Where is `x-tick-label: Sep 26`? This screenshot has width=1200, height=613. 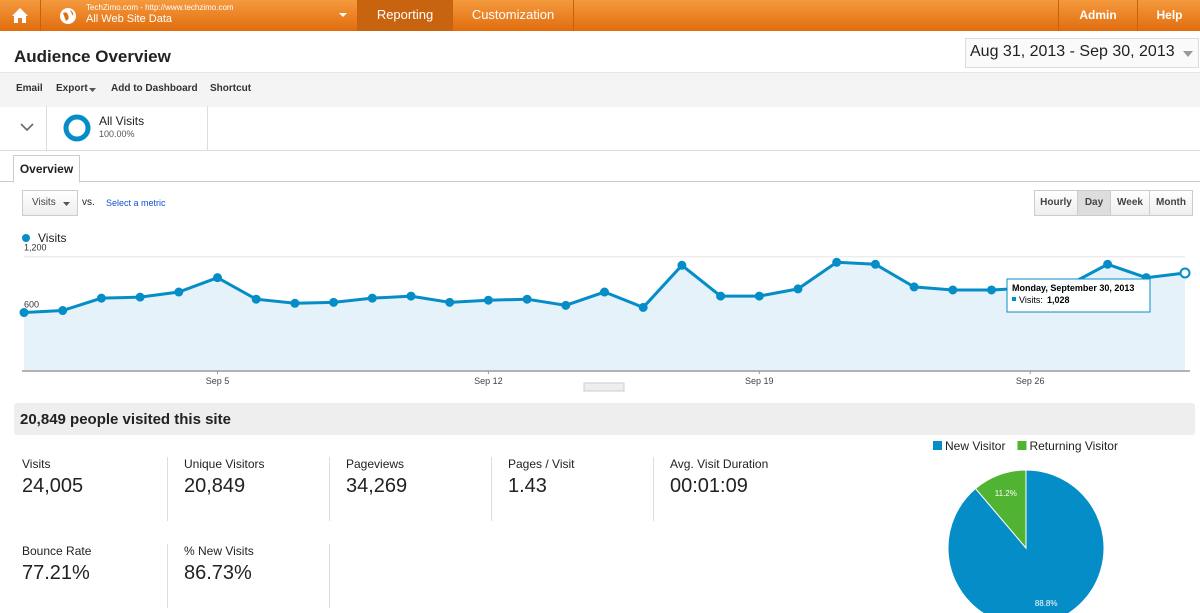 x-tick-label: Sep 26 is located at coordinates (1030, 381).